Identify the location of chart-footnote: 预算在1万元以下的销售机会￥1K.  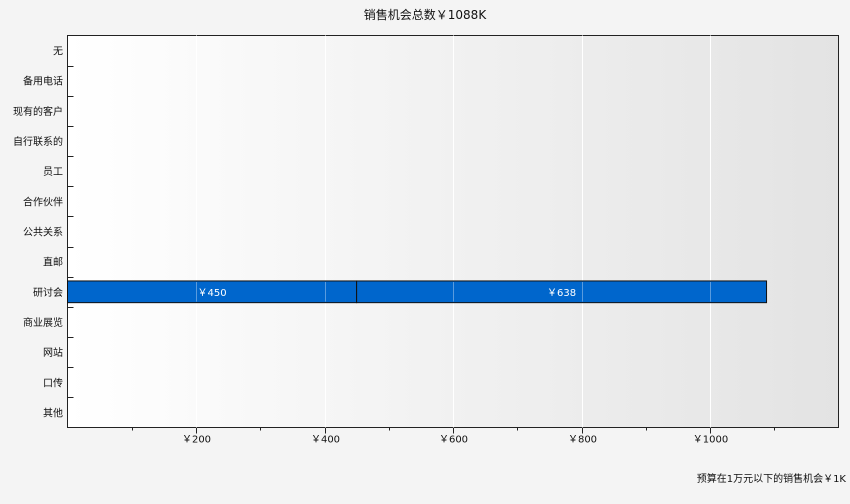
(772, 478).